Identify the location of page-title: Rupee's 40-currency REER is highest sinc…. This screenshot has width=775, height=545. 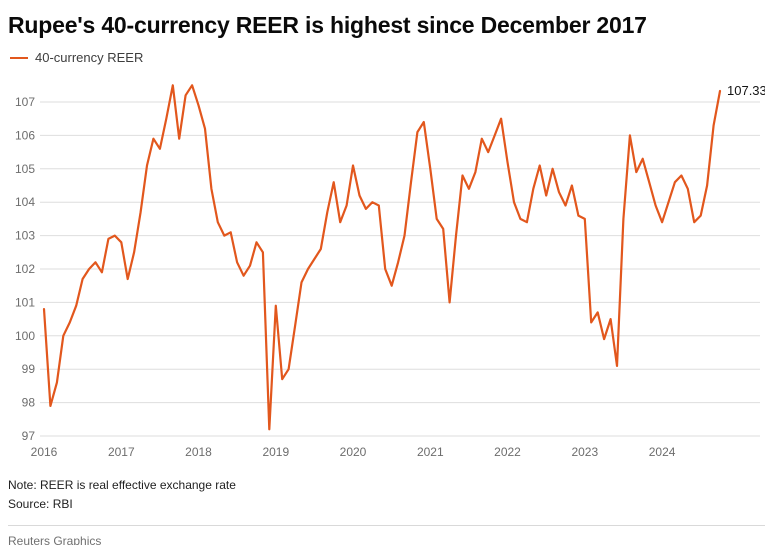
(327, 25).